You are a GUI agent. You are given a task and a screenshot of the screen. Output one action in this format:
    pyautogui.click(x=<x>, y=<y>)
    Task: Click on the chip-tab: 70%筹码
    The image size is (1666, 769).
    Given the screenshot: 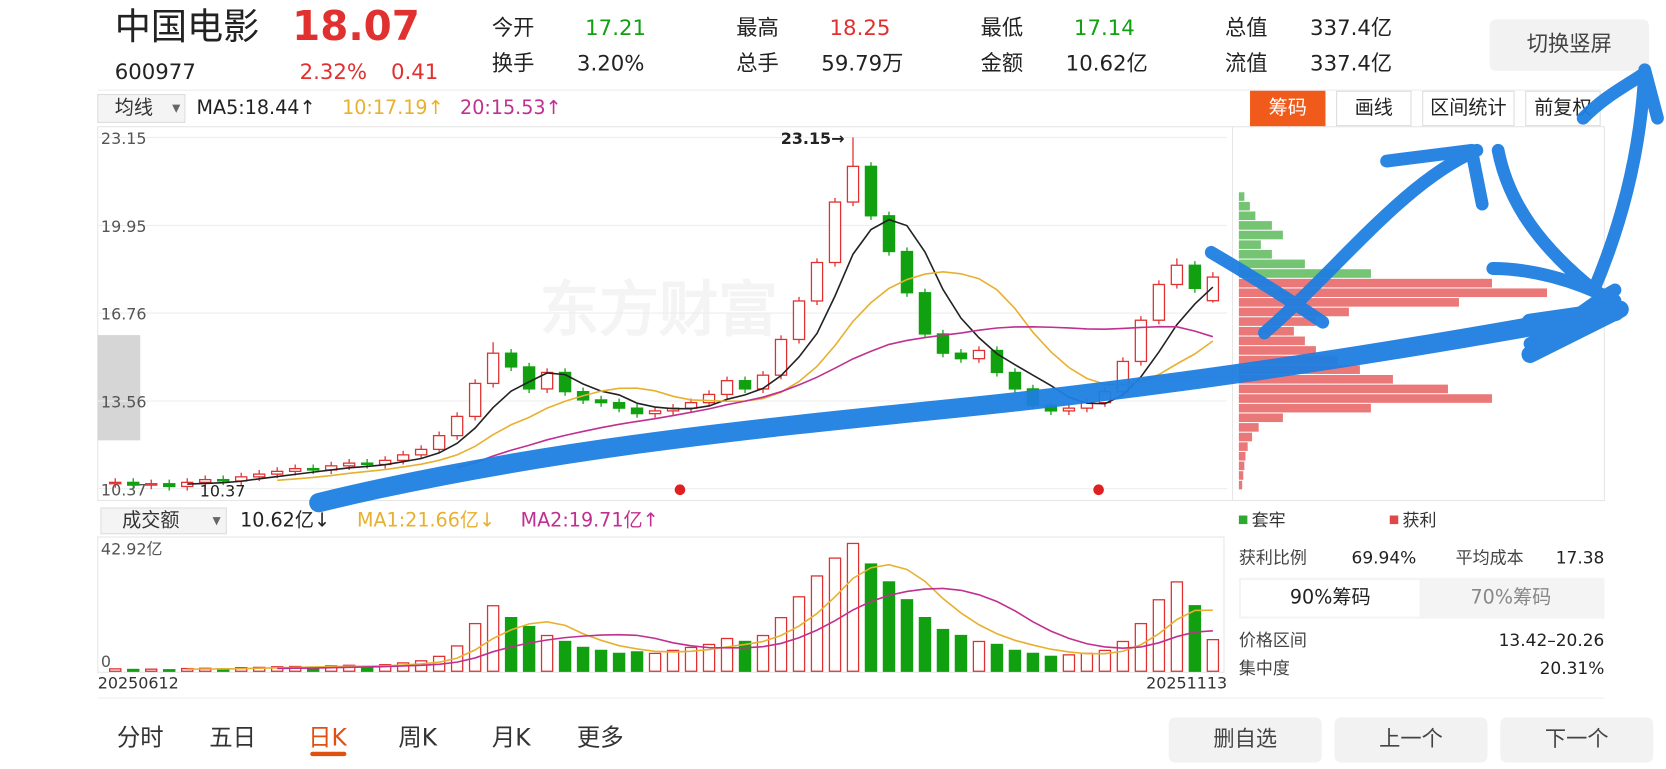 What is the action you would take?
    pyautogui.click(x=1511, y=597)
    